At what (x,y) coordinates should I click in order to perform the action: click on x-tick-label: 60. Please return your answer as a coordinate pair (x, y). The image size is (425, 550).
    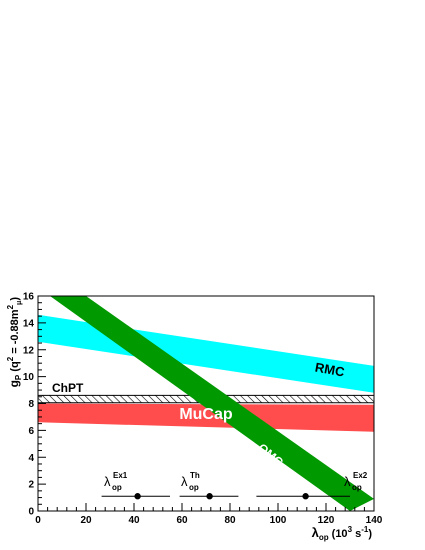
    Looking at the image, I should click on (182, 520).